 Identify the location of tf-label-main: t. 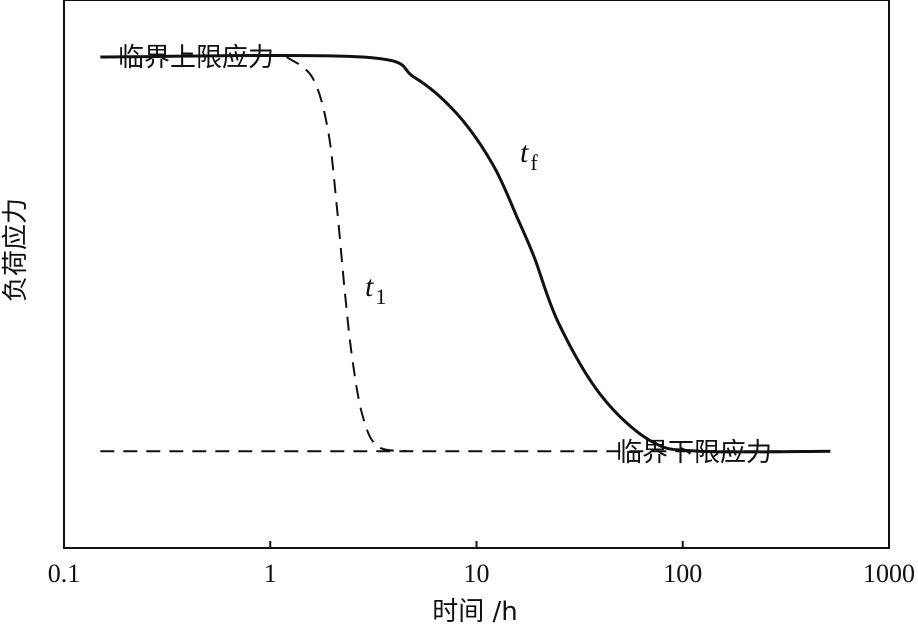
(524, 152).